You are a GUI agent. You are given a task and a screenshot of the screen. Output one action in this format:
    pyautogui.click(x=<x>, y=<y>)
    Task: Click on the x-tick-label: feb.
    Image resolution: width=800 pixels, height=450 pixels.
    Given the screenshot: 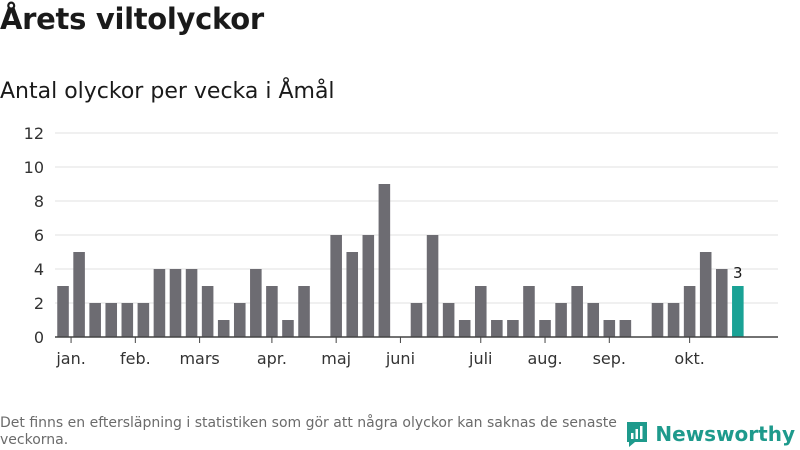 What is the action you would take?
    pyautogui.click(x=135, y=358)
    